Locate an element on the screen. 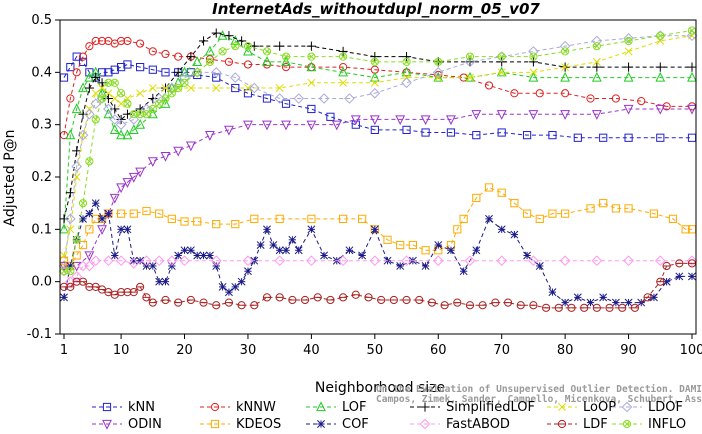  series-ldf is located at coordinates (378, 285).